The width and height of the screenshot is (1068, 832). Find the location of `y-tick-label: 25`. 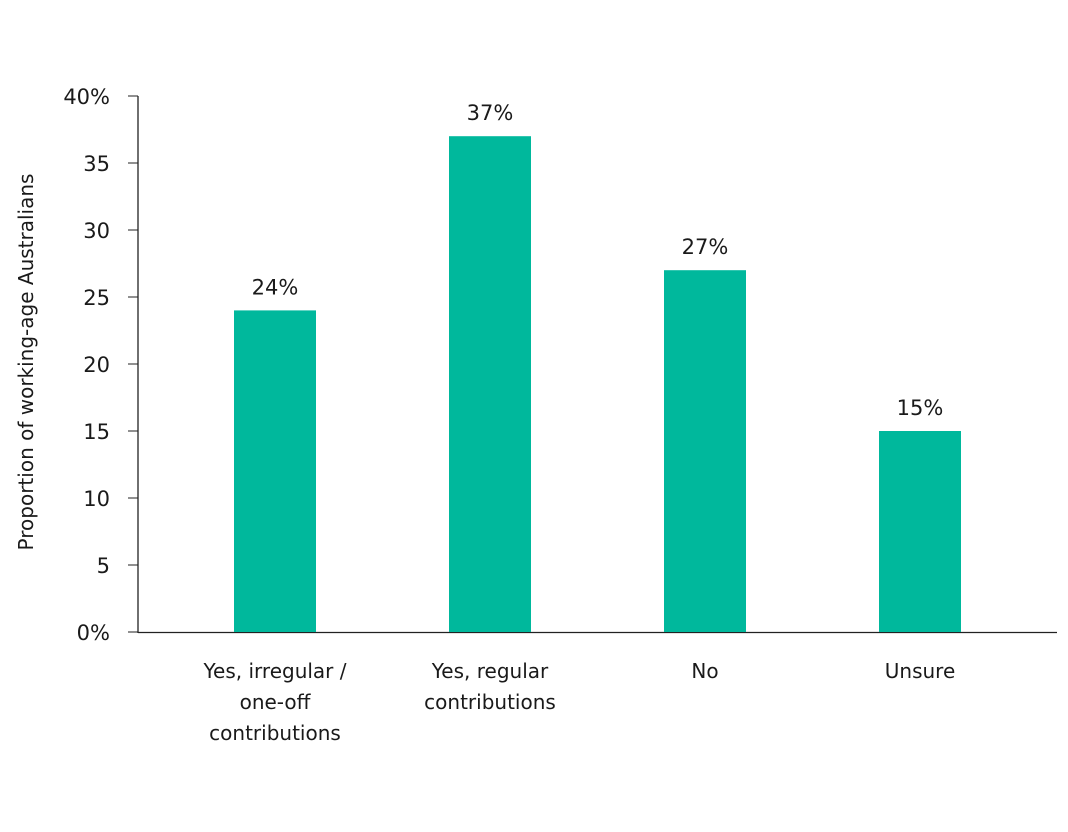

y-tick-label: 25 is located at coordinates (96, 298).